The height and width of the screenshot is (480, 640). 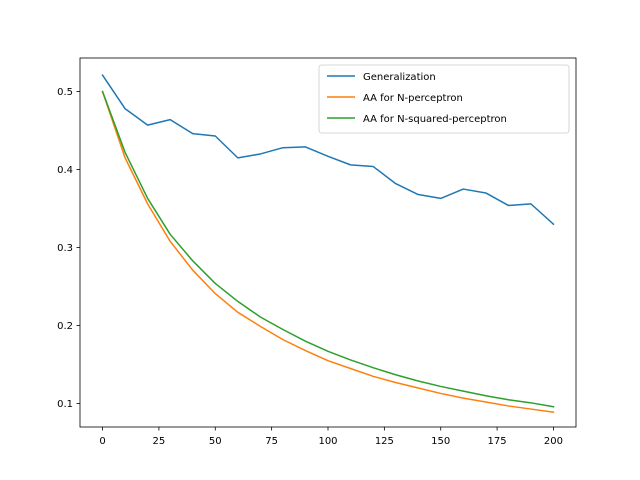 I want to click on y-tick-label: 0.2, so click(x=65, y=326).